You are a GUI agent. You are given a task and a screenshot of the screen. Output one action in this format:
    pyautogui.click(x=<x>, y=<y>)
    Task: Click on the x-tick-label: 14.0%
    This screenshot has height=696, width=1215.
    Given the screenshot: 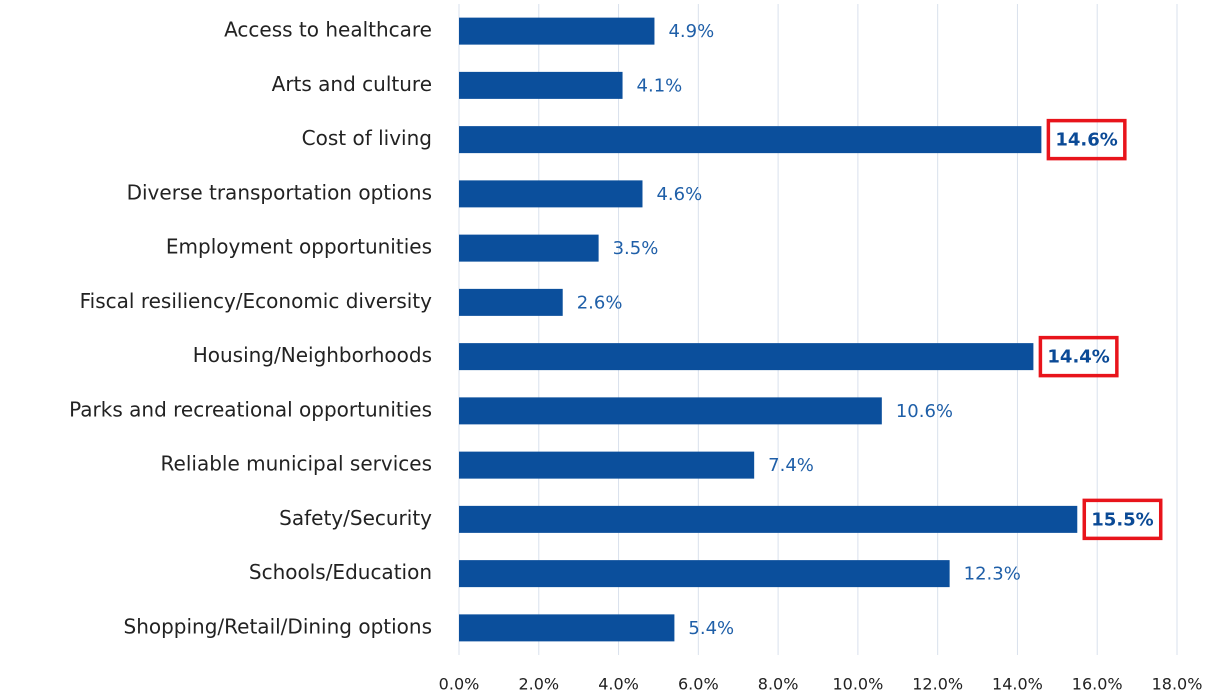 What is the action you would take?
    pyautogui.click(x=1017, y=684)
    